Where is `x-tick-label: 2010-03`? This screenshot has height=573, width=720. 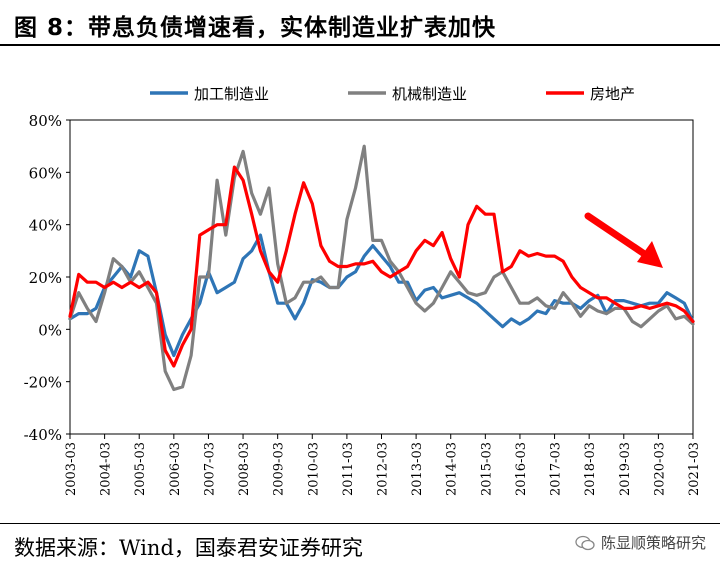 x-tick-label: 2010-03 is located at coordinates (313, 469).